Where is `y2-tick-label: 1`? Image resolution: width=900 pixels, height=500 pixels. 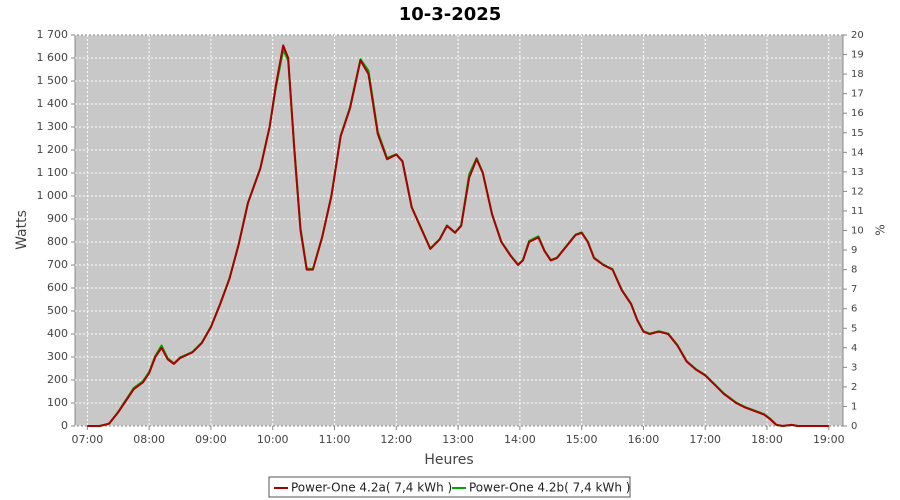 y2-tick-label: 1 is located at coordinates (854, 406).